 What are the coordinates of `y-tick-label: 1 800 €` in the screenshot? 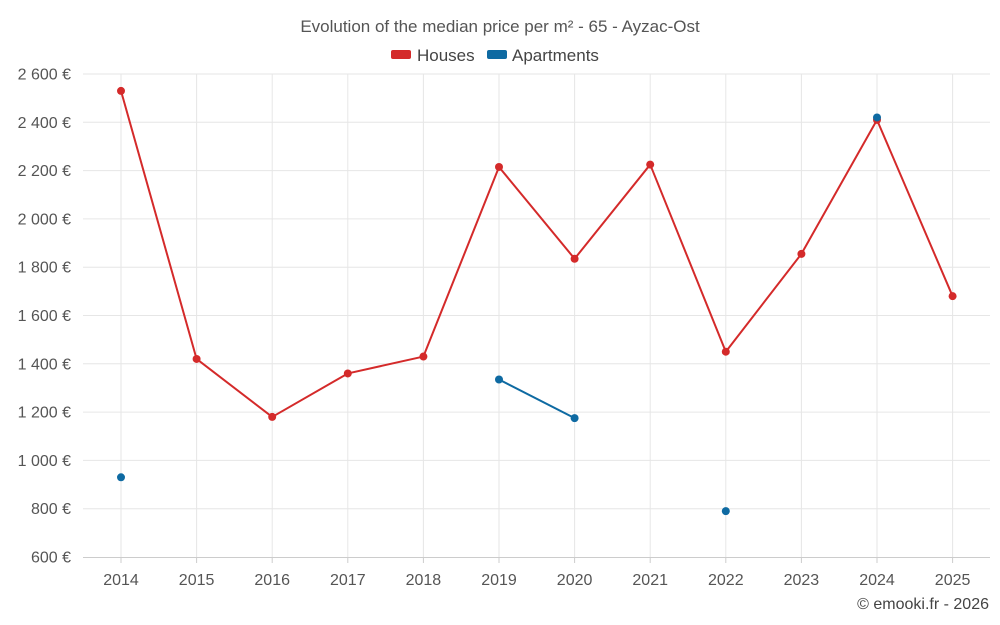 It's located at (44, 268).